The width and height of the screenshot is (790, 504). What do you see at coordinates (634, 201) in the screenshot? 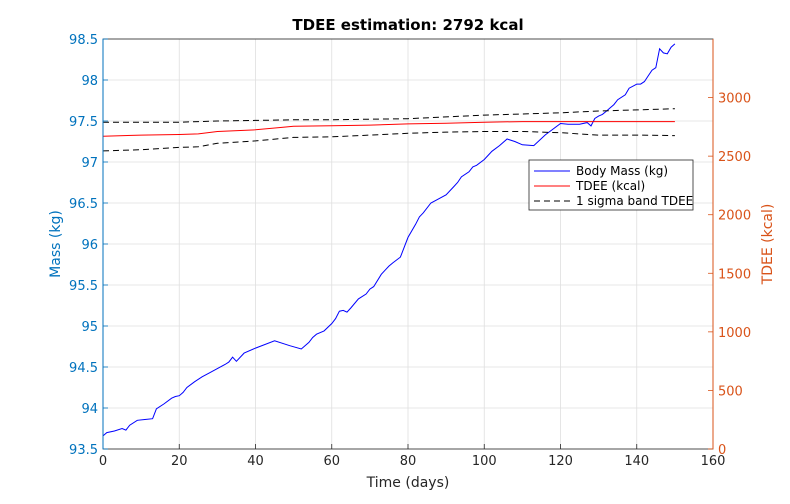
I see `legend-label: 1 sigma band TDEE` at bounding box center [634, 201].